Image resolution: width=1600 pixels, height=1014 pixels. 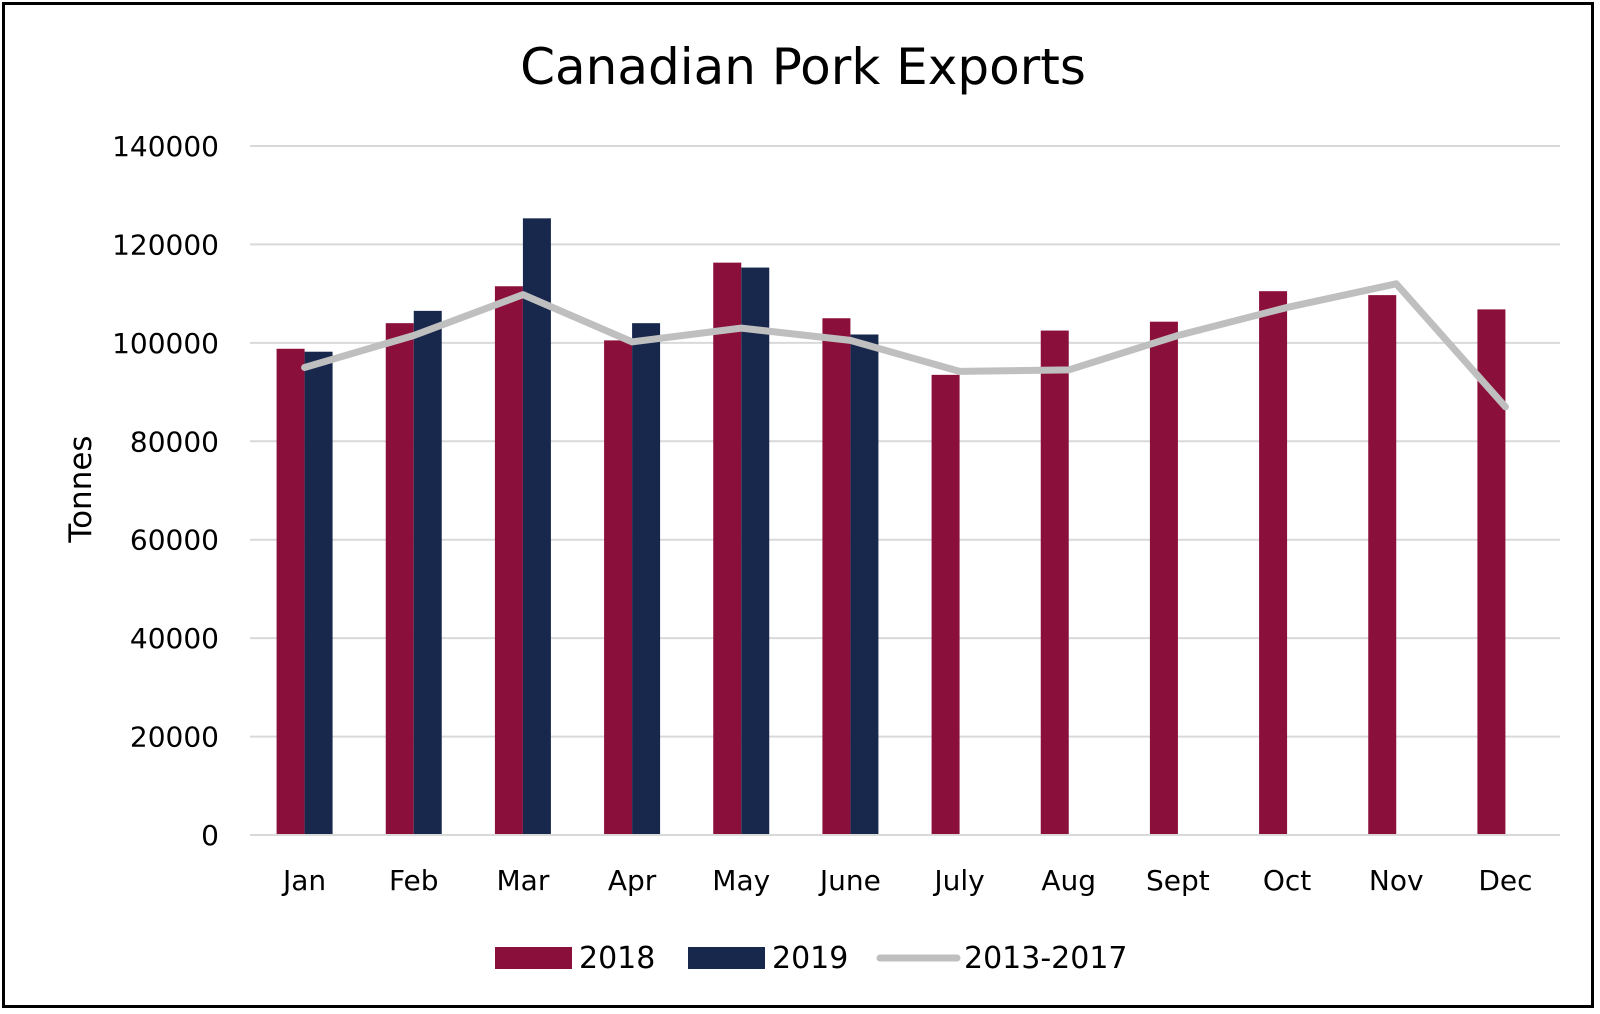 I want to click on bar-2019-feb, so click(x=427, y=572).